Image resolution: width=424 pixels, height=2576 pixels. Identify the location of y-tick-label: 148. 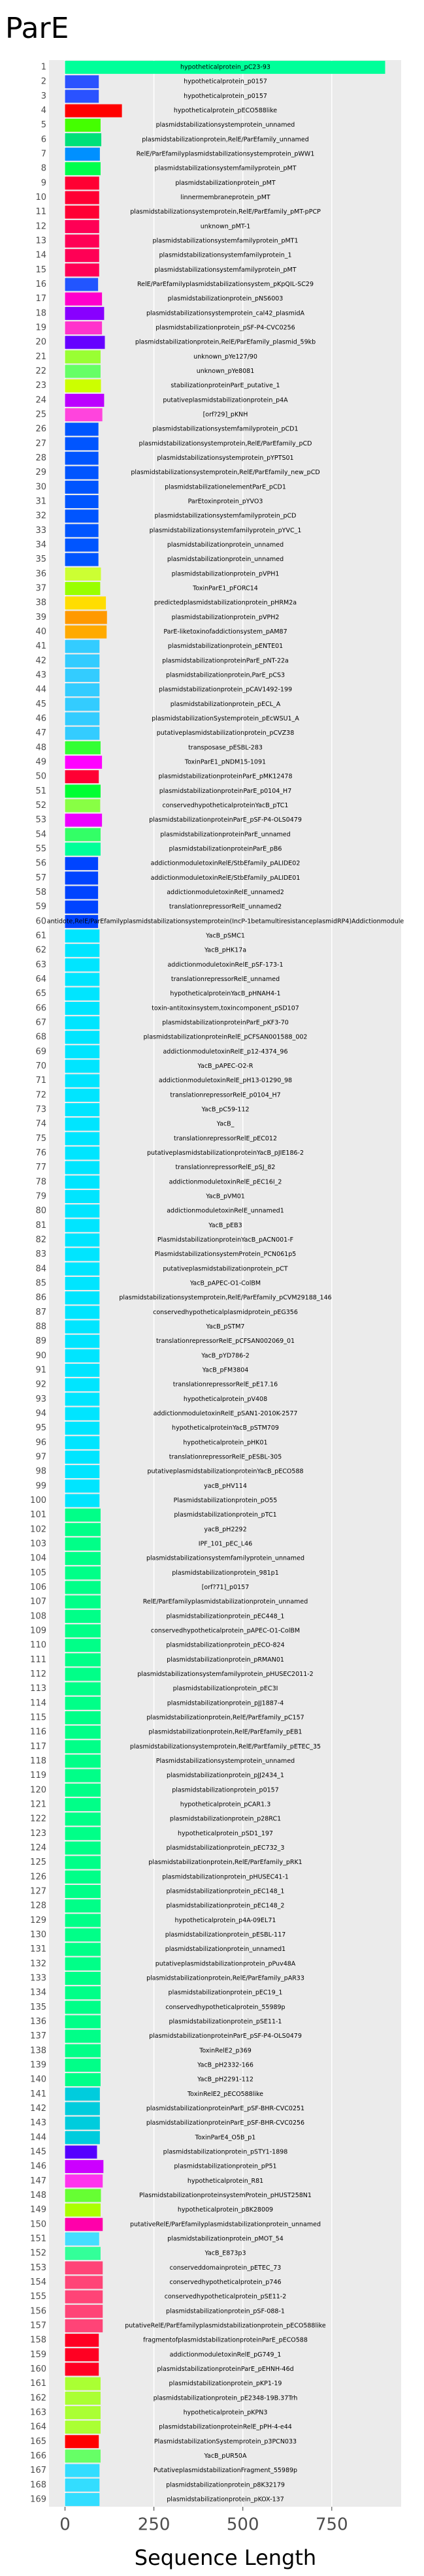
(38, 2195).